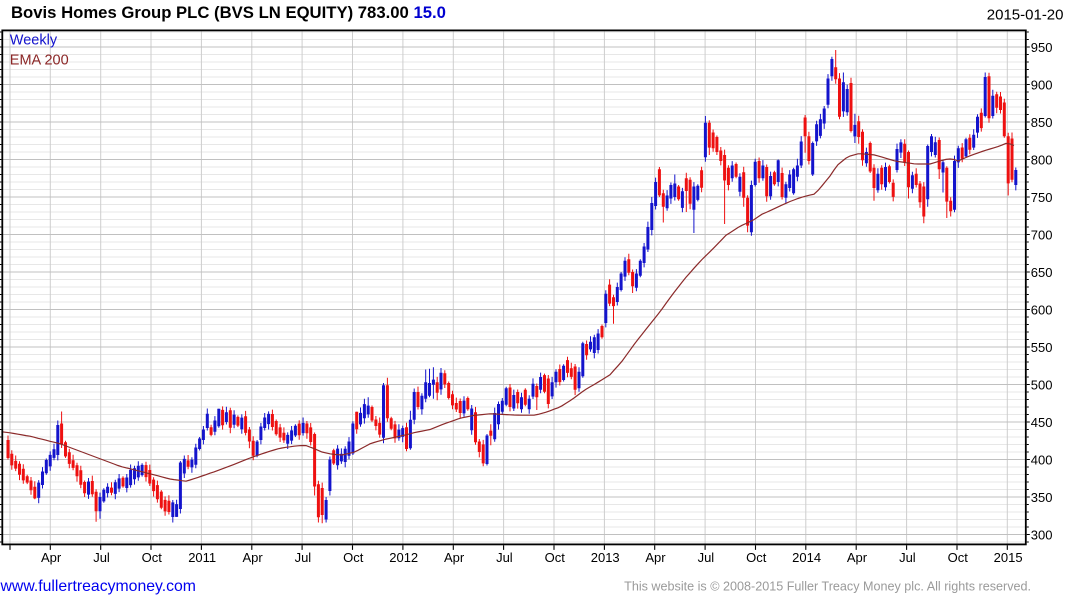  Describe the element at coordinates (1025, 14) in the screenshot. I see `svg-text: 2015-01-20` at that location.